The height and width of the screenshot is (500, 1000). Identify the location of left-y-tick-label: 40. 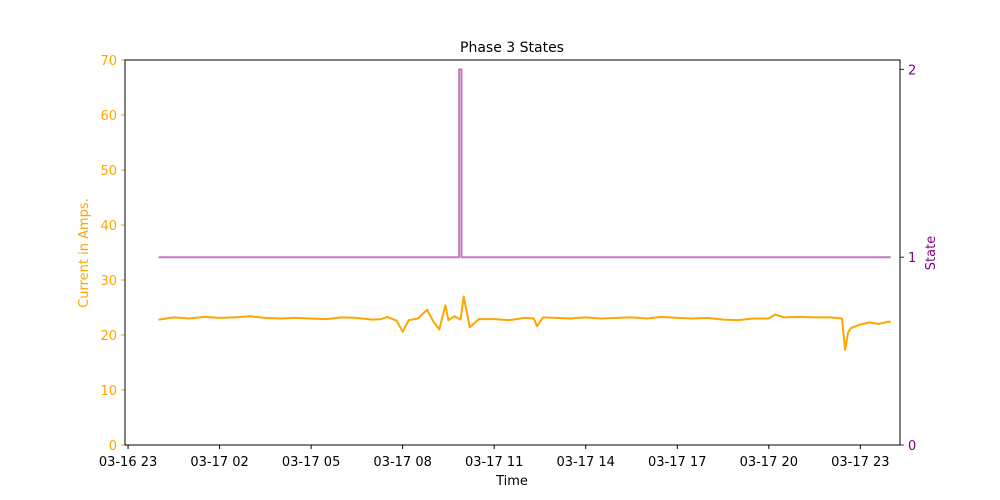
(108, 226).